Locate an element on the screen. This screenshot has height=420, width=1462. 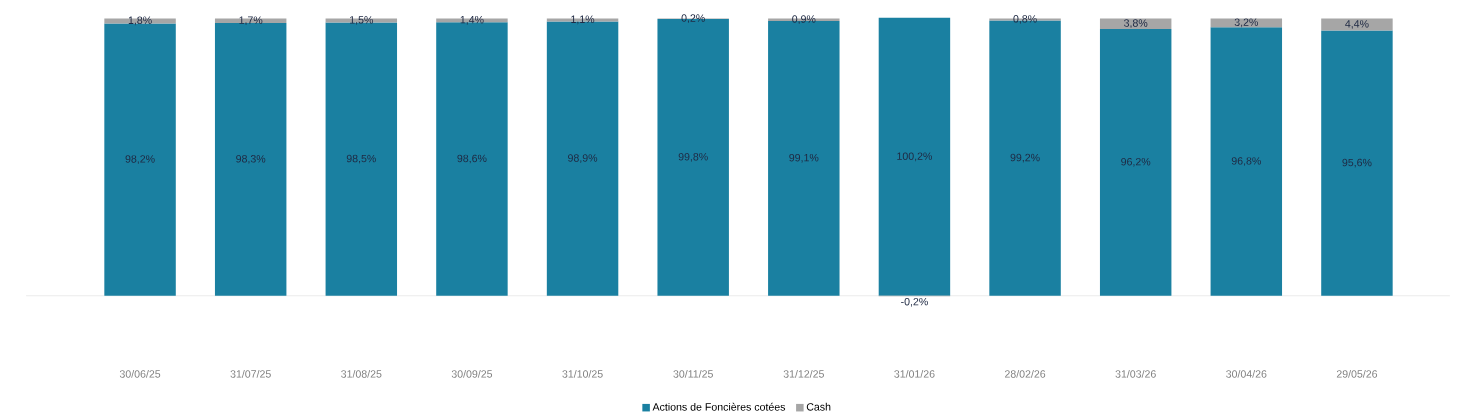
data-label: 95,6% is located at coordinates (1357, 163).